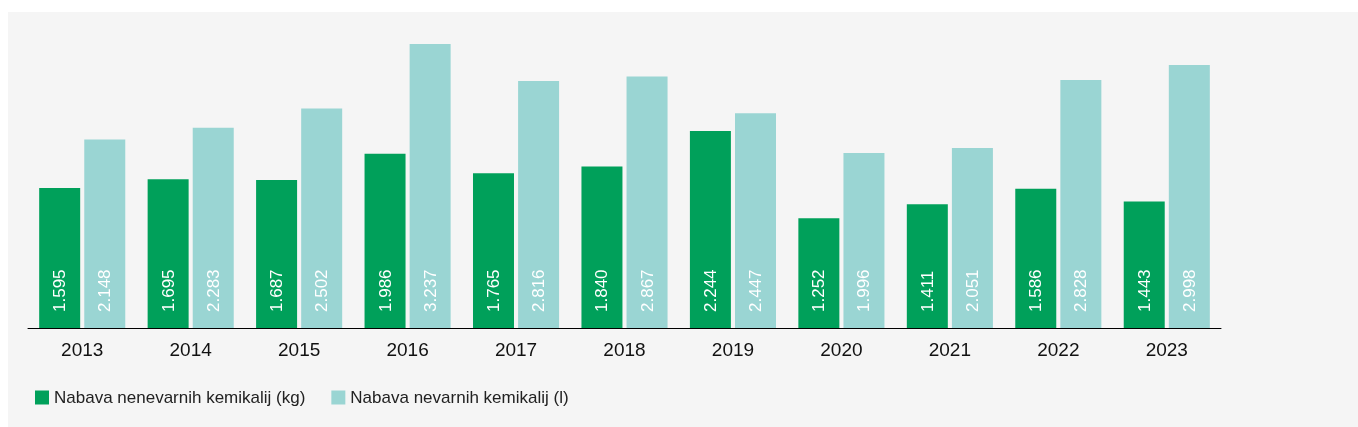 This screenshot has height=427, width=1358. I want to click on data-label: 2.148, so click(105, 290).